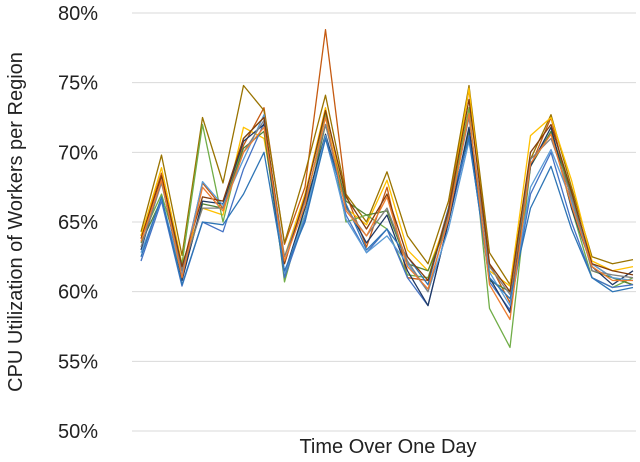 The width and height of the screenshot is (640, 462). I want to click on y-tick-label: 80%, so click(78, 14).